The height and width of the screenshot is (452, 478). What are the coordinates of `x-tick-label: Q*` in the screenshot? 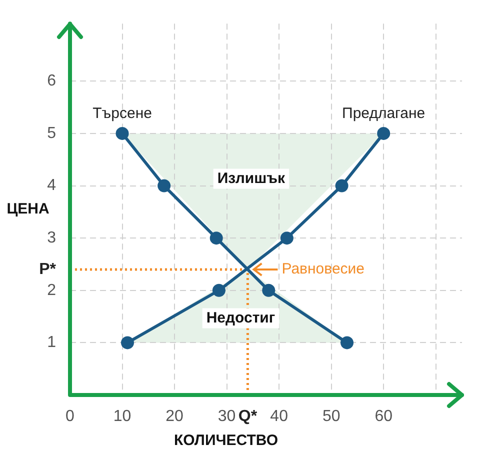 It's located at (248, 417).